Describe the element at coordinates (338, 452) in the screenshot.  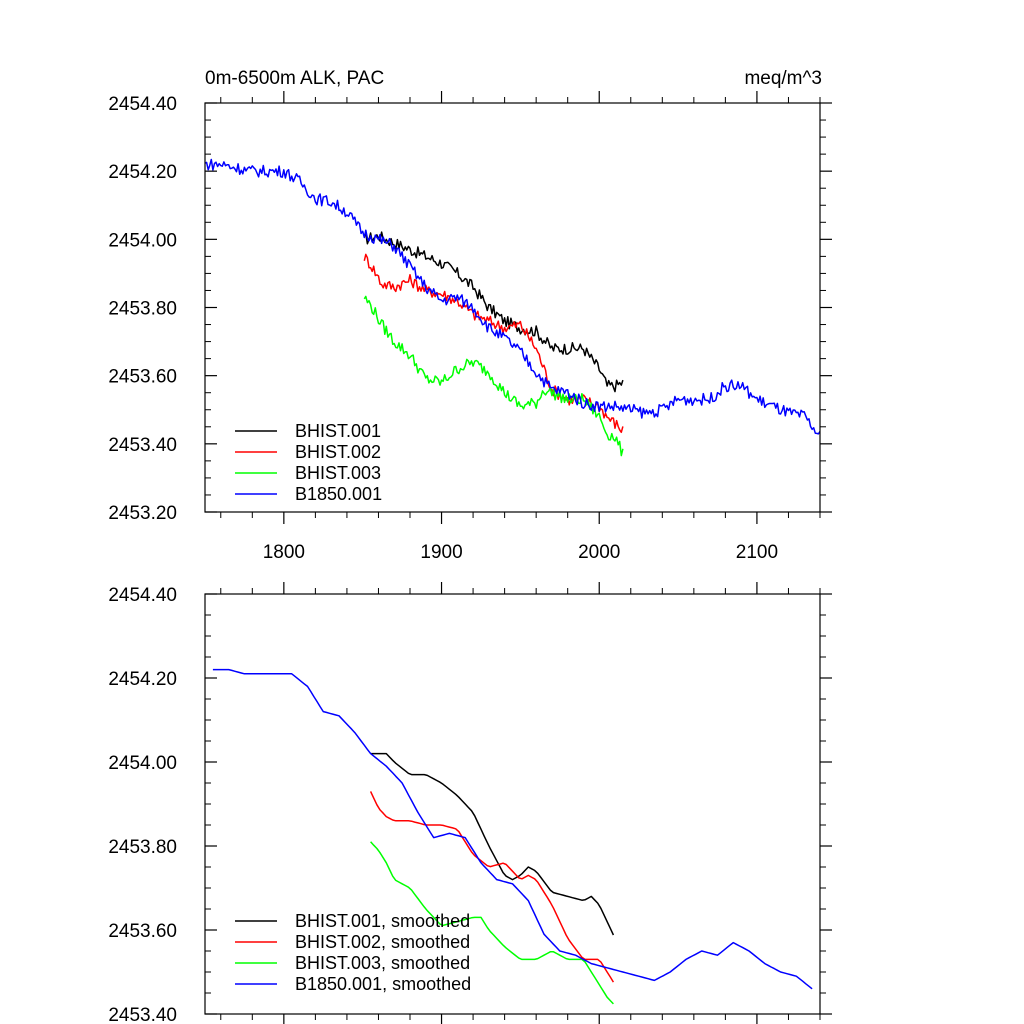
I see `legend-label: BHIST.002` at that location.